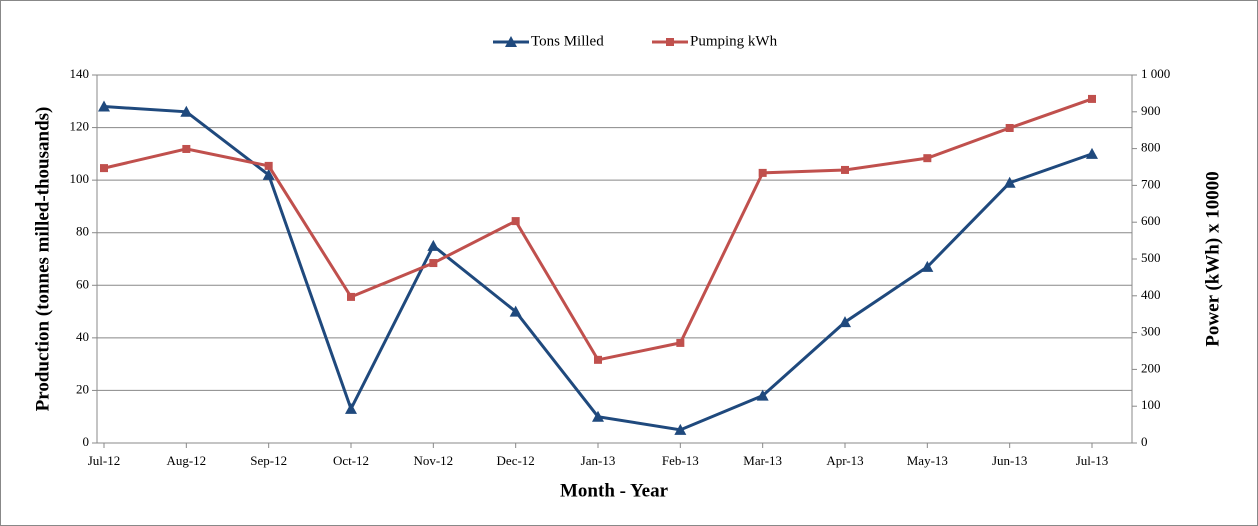 The height and width of the screenshot is (526, 1258). Describe the element at coordinates (734, 41) in the screenshot. I see `legend-label: Pumping kWh` at that location.